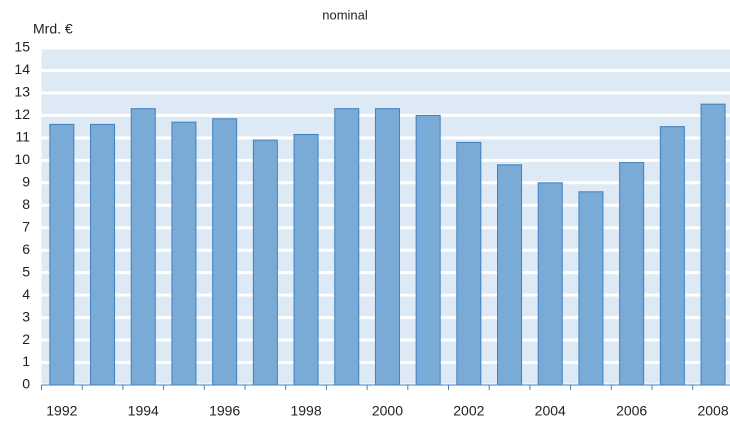 This screenshot has height=421, width=730. I want to click on y-tick-label: 3, so click(26, 316).